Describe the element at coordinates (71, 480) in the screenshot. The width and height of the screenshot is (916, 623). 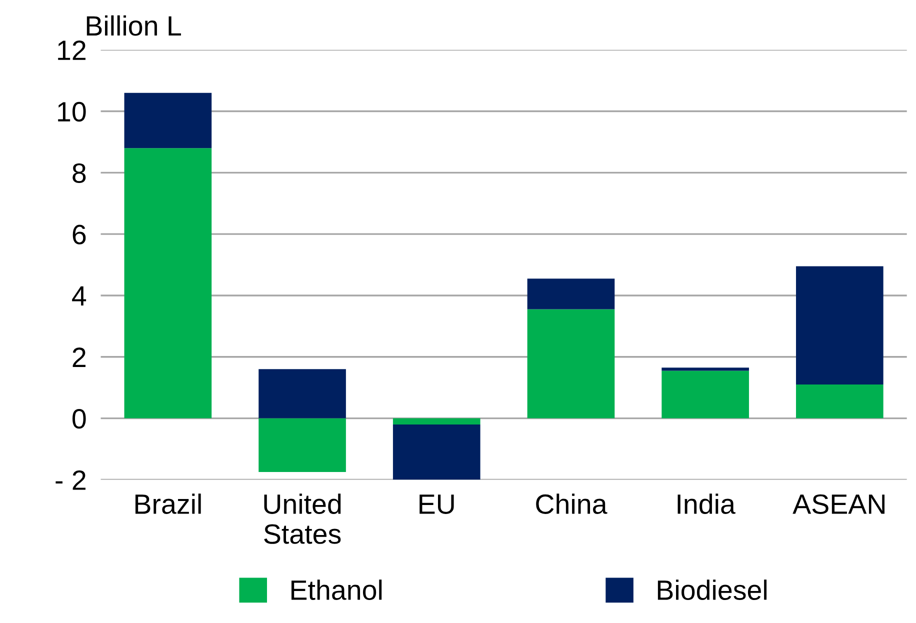
I see `y-tick-label: - 2` at that location.